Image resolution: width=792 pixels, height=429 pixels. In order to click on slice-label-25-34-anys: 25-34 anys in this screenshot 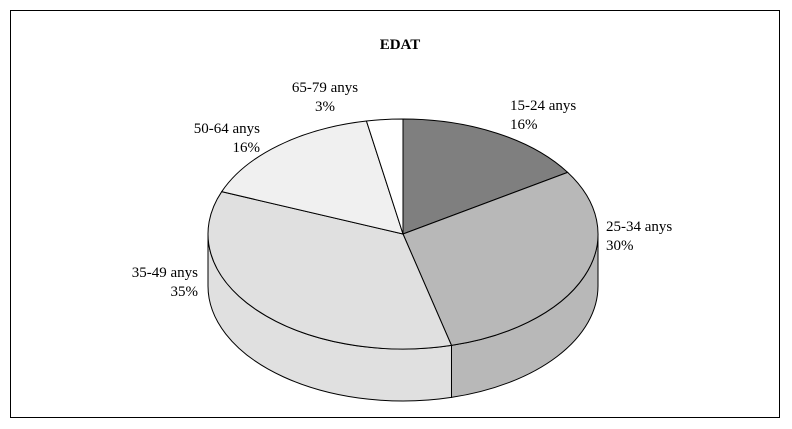, I will do `click(639, 227)`.